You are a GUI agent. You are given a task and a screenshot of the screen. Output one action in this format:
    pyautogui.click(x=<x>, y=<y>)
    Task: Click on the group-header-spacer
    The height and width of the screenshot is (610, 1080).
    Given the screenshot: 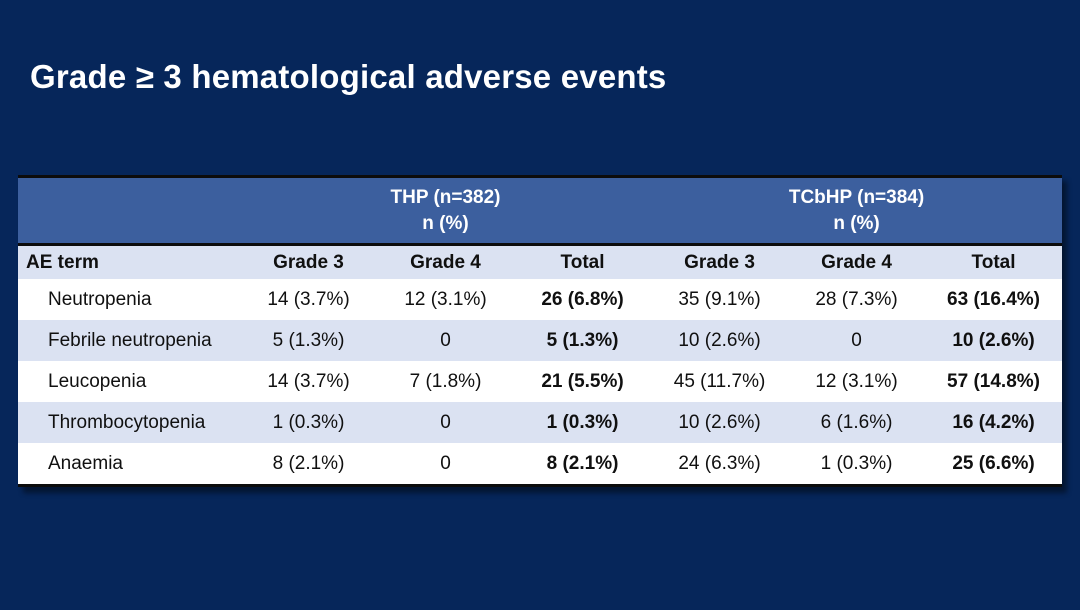 What is the action you would take?
    pyautogui.click(x=129, y=210)
    